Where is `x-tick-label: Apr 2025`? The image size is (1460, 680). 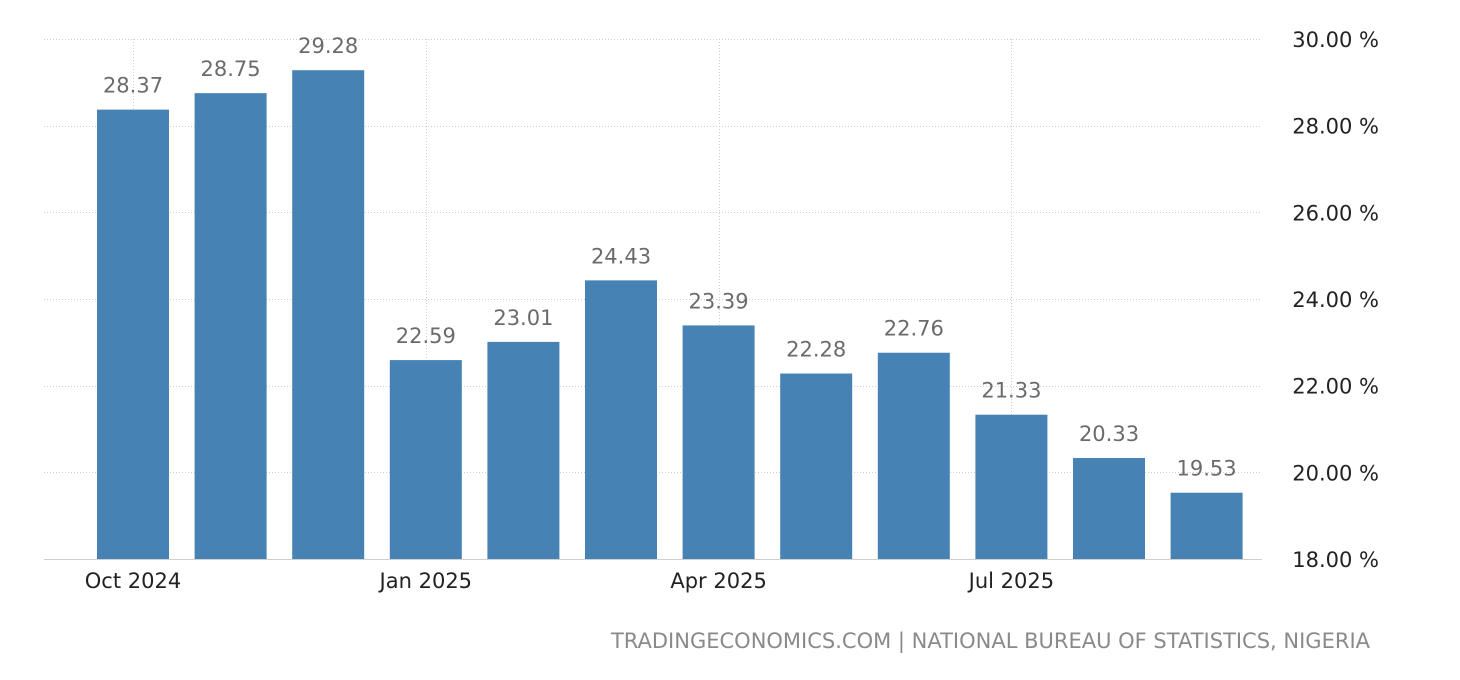
x-tick-label: Apr 2025 is located at coordinates (718, 581).